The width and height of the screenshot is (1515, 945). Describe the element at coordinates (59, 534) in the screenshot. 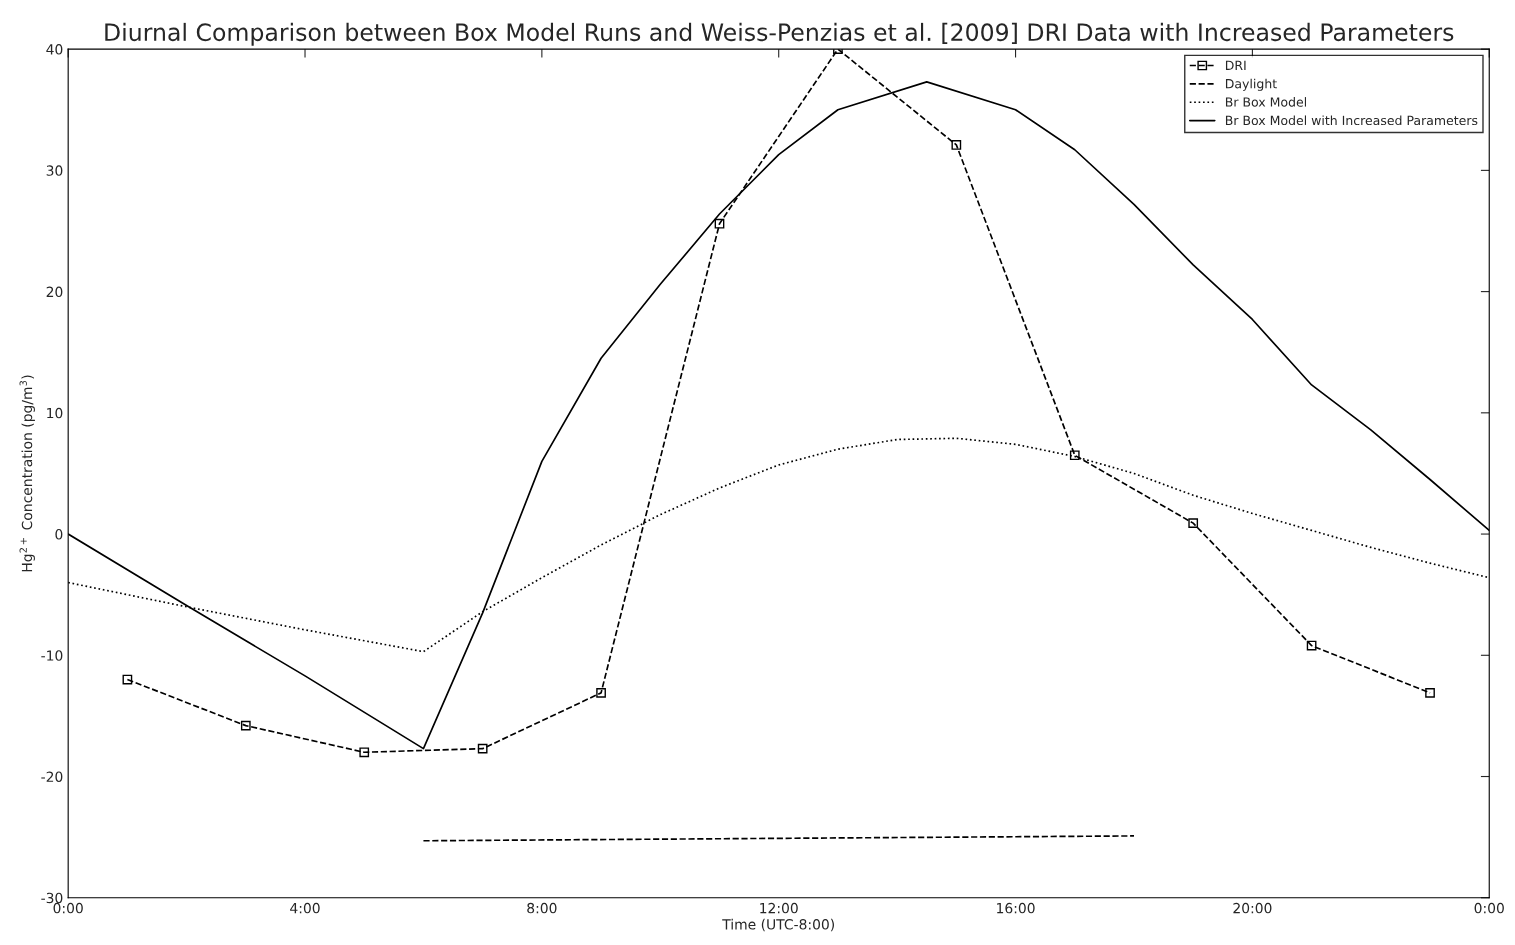

I see `y-tick-label: 0` at that location.